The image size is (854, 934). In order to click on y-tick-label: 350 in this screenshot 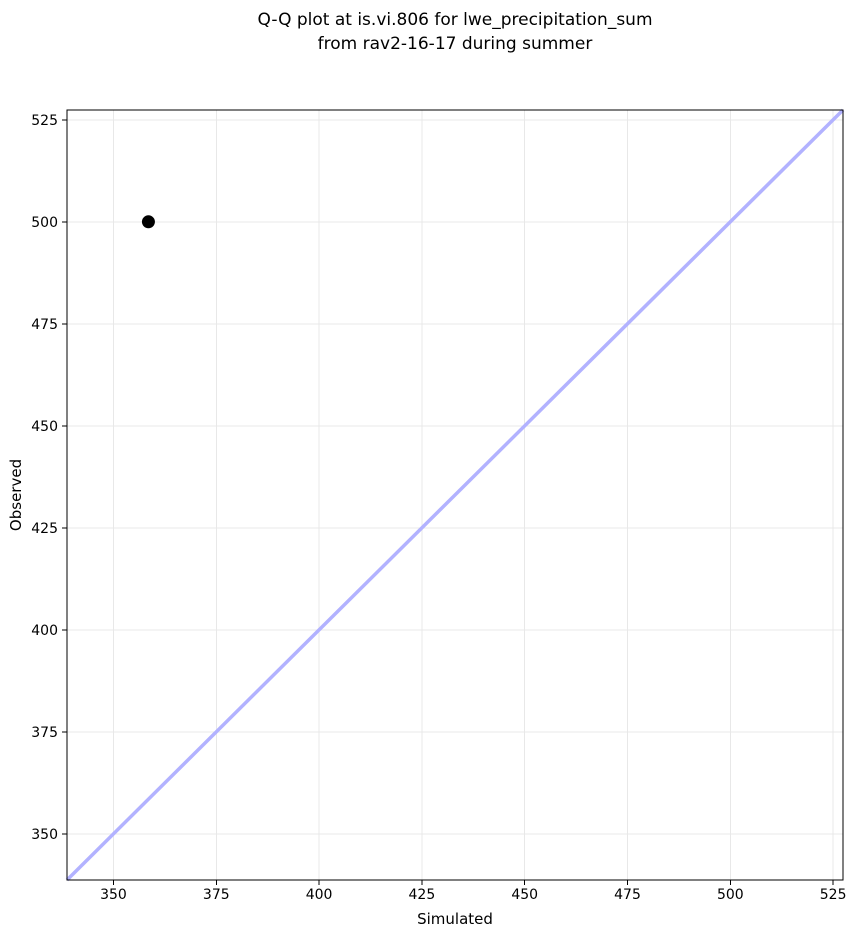, I will do `click(44, 835)`.